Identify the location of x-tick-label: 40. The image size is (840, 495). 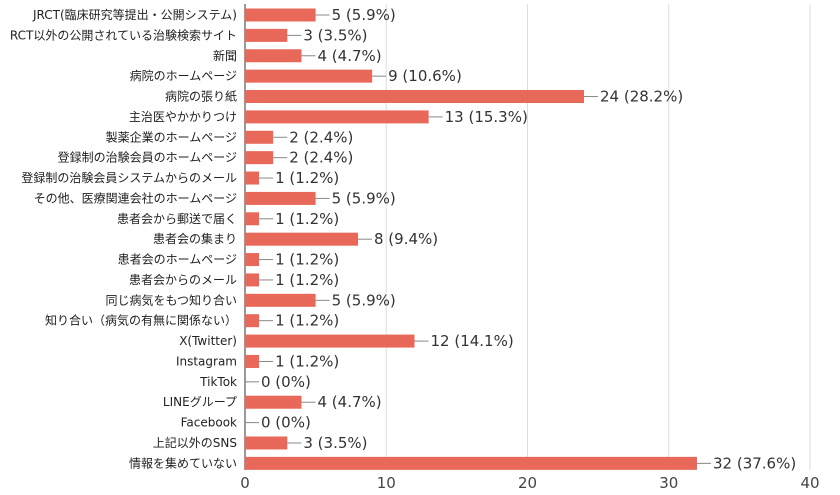
(809, 483).